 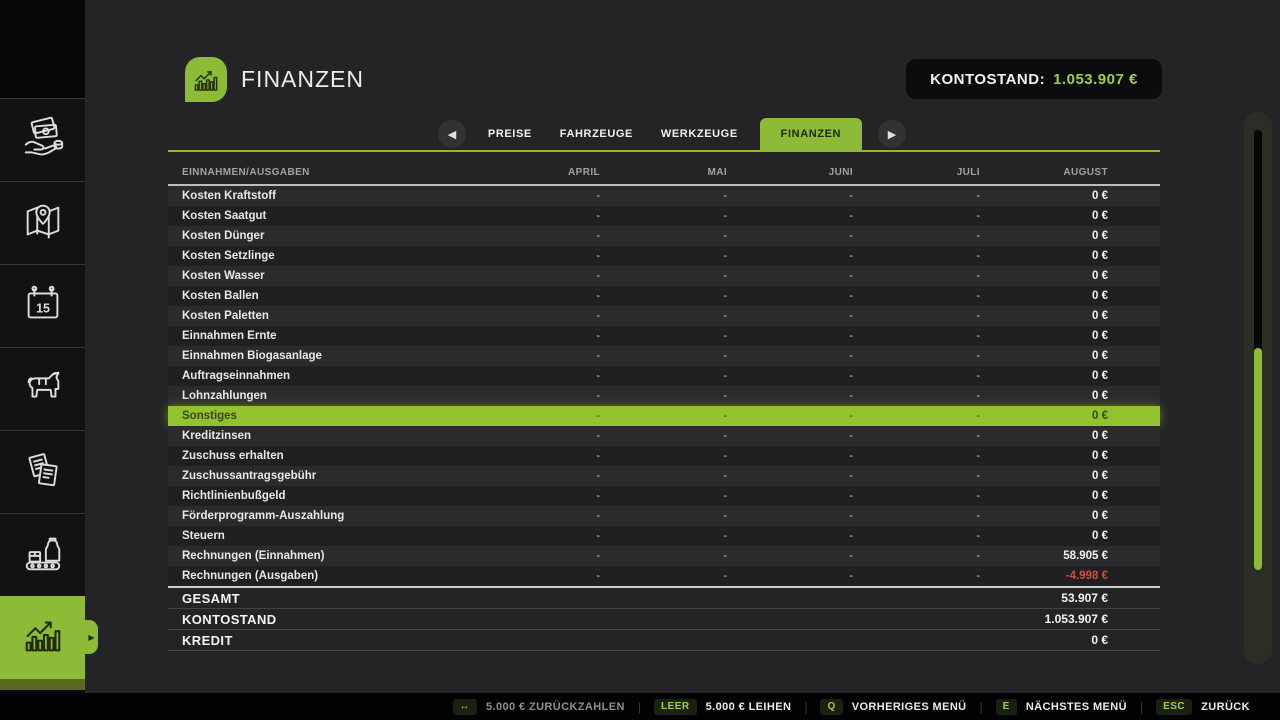 What do you see at coordinates (664, 236) in the screenshot?
I see `table-row: Kosten Dünger - - - - 0 €` at bounding box center [664, 236].